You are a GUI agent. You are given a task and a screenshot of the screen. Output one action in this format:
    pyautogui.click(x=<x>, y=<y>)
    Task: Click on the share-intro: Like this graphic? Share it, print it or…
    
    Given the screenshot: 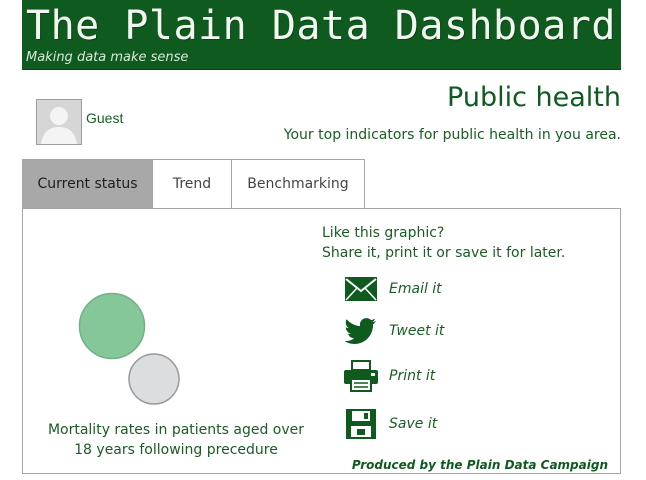 What is the action you would take?
    pyautogui.click(x=443, y=243)
    